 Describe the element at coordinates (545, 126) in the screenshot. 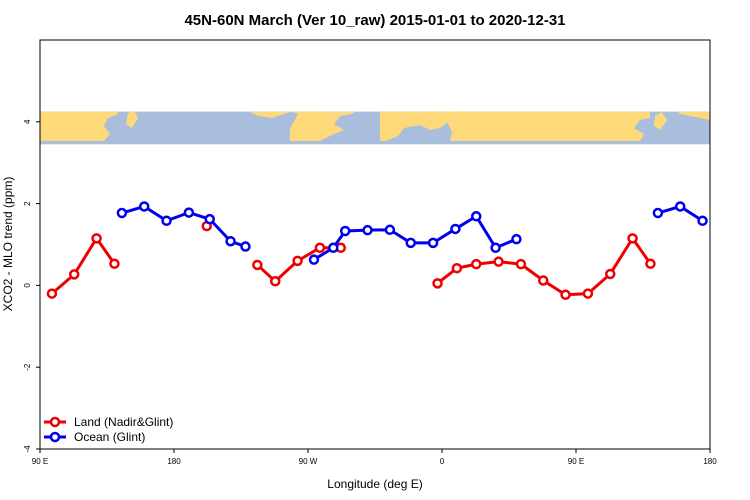

I see `land-shape-europe-asia` at that location.